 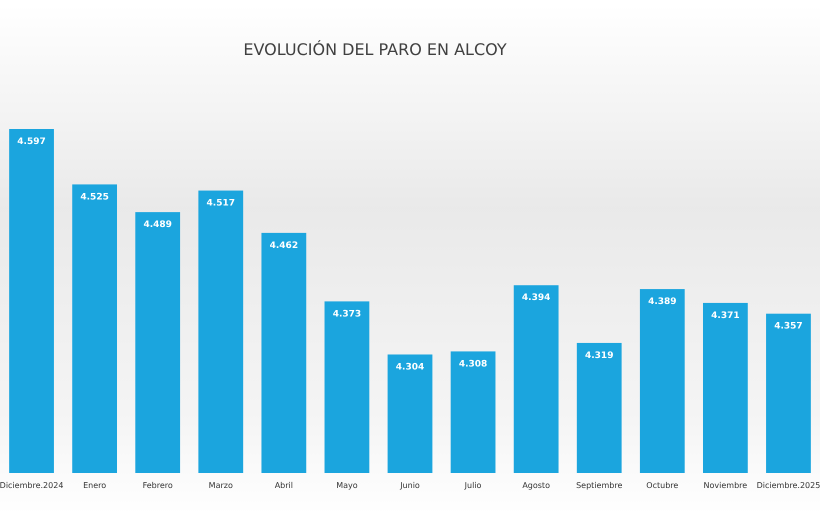 I want to click on x-tick-label: Marzo, so click(x=220, y=485).